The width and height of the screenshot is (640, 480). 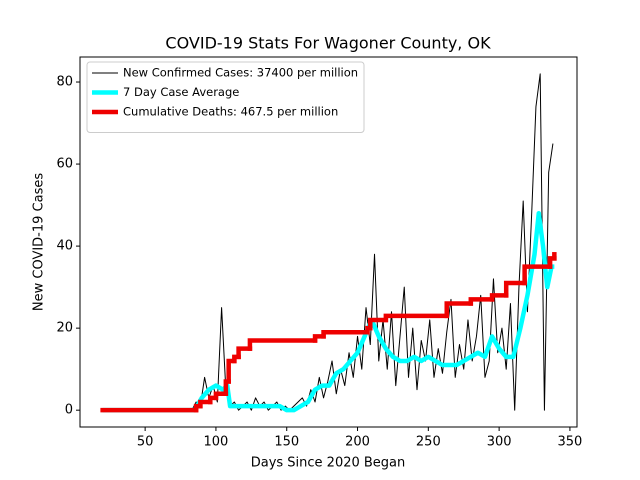 I want to click on y-axis-label: New COVID-19 Cases, so click(x=39, y=242).